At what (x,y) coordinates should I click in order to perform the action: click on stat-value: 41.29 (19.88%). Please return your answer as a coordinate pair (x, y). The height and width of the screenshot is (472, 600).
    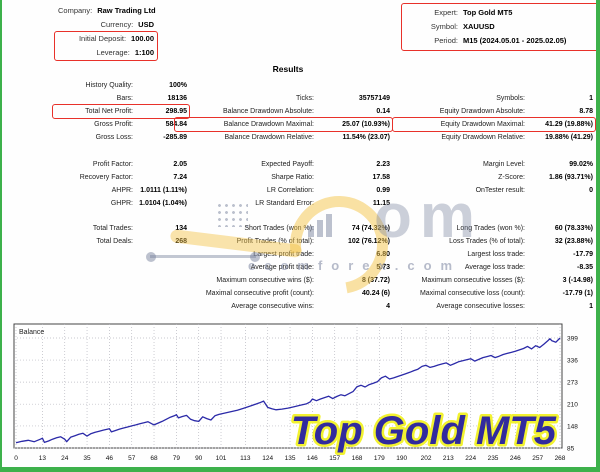
    Looking at the image, I should click on (569, 124).